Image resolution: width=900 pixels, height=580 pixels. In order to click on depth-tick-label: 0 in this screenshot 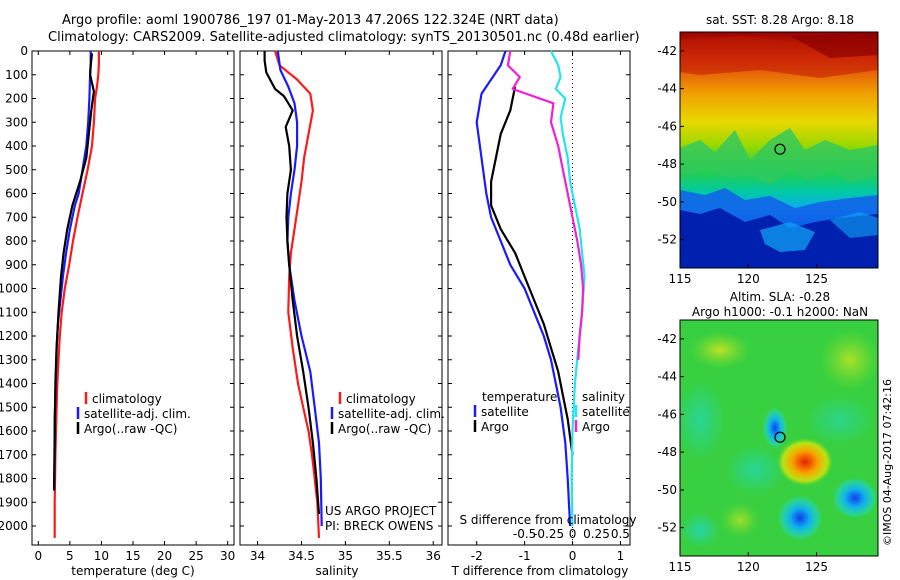, I will do `click(24, 51)`.